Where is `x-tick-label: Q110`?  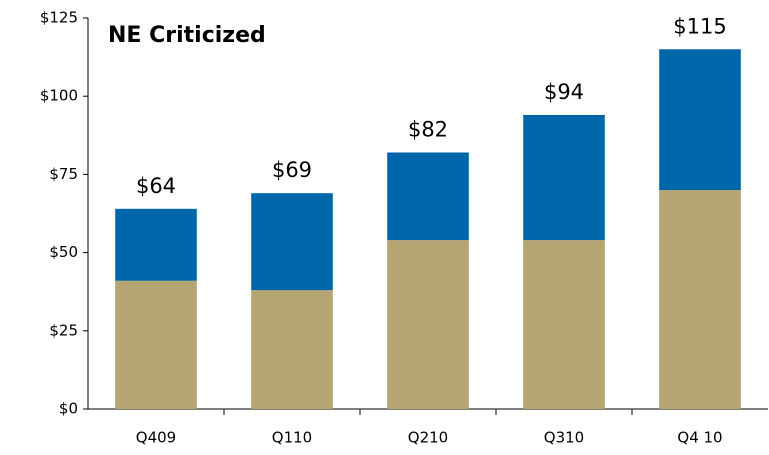 x-tick-label: Q110 is located at coordinates (292, 438).